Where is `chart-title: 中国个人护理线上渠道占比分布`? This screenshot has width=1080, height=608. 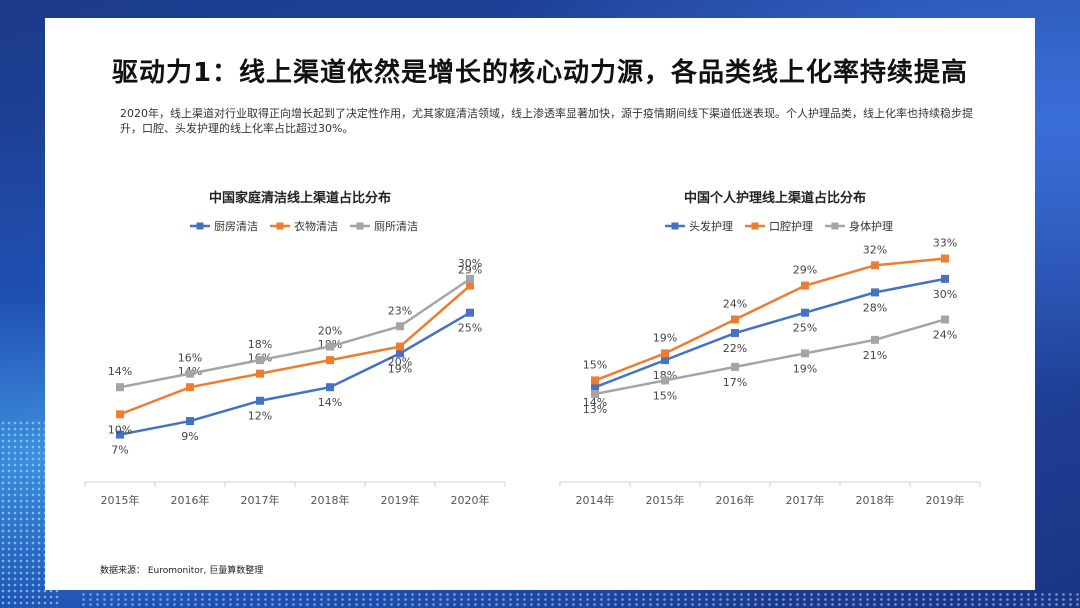 chart-title: 中国个人护理线上渠道占比分布 is located at coordinates (775, 198).